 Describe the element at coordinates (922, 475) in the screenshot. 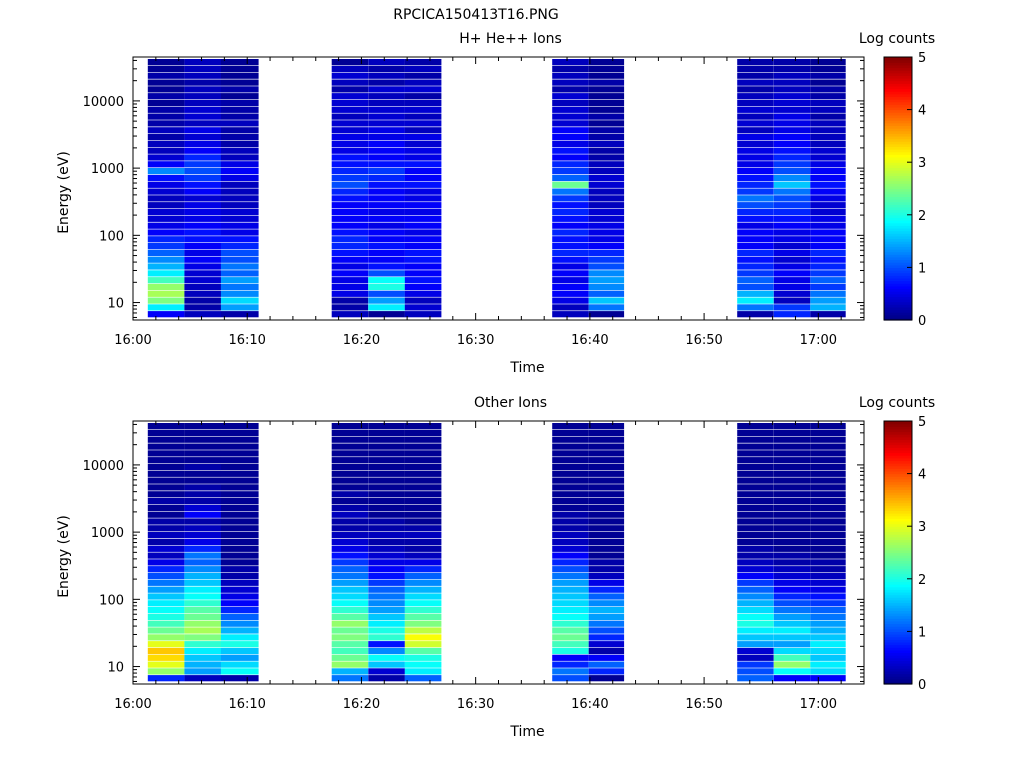

I see `colorbar-tick-label: 4` at that location.